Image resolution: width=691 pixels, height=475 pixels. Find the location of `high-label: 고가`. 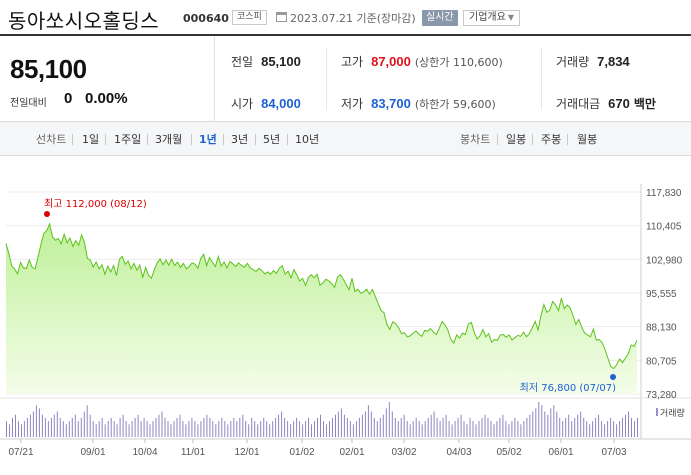

high-label: 고가 is located at coordinates (352, 62).